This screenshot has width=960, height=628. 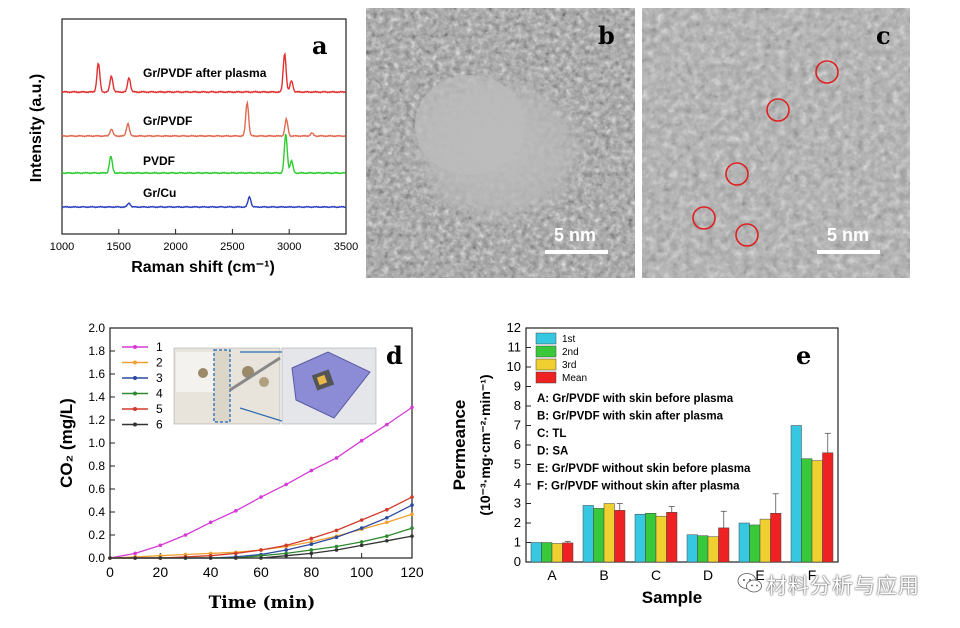 I want to click on x-tick-label: 1000, so click(x=62, y=247).